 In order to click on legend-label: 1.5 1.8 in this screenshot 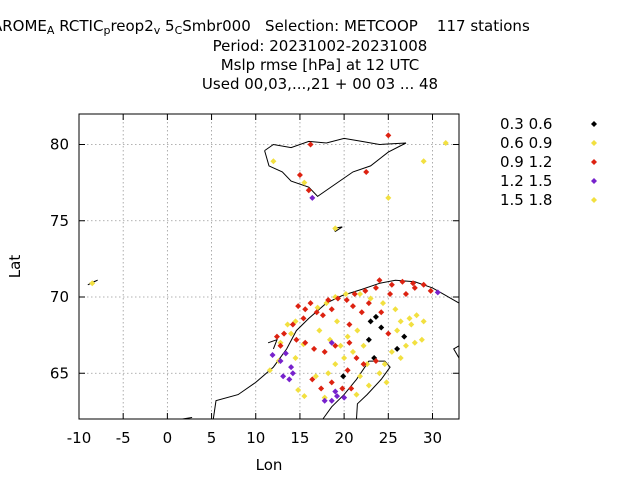, I will do `click(526, 200)`.